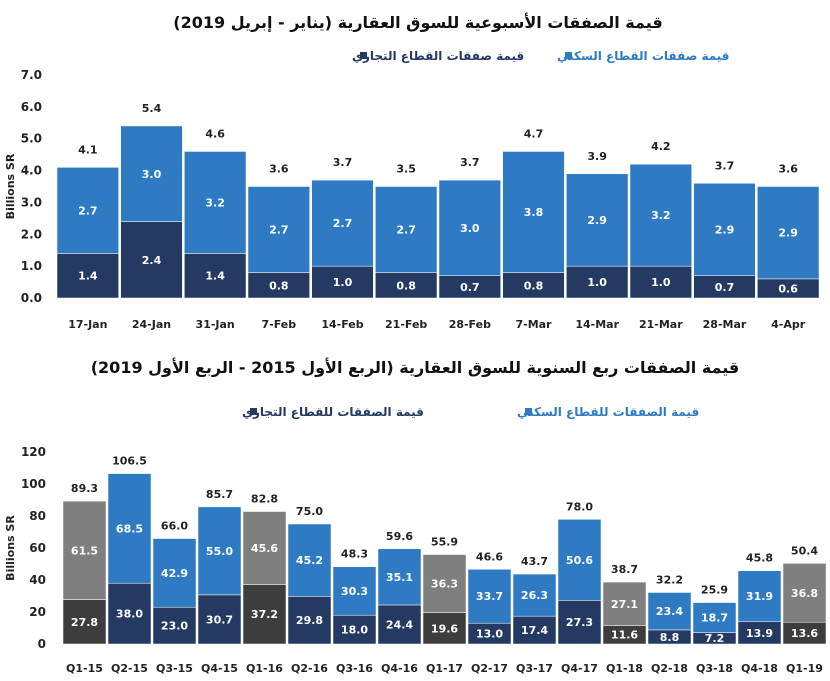 The image size is (830, 681). Describe the element at coordinates (215, 133) in the screenshot. I see `data-label-total: 4.6` at that location.